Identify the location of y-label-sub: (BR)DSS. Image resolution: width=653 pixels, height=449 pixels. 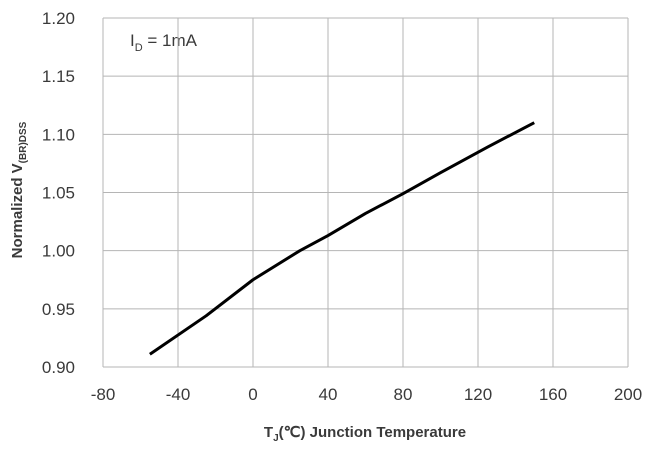
(23, 142).